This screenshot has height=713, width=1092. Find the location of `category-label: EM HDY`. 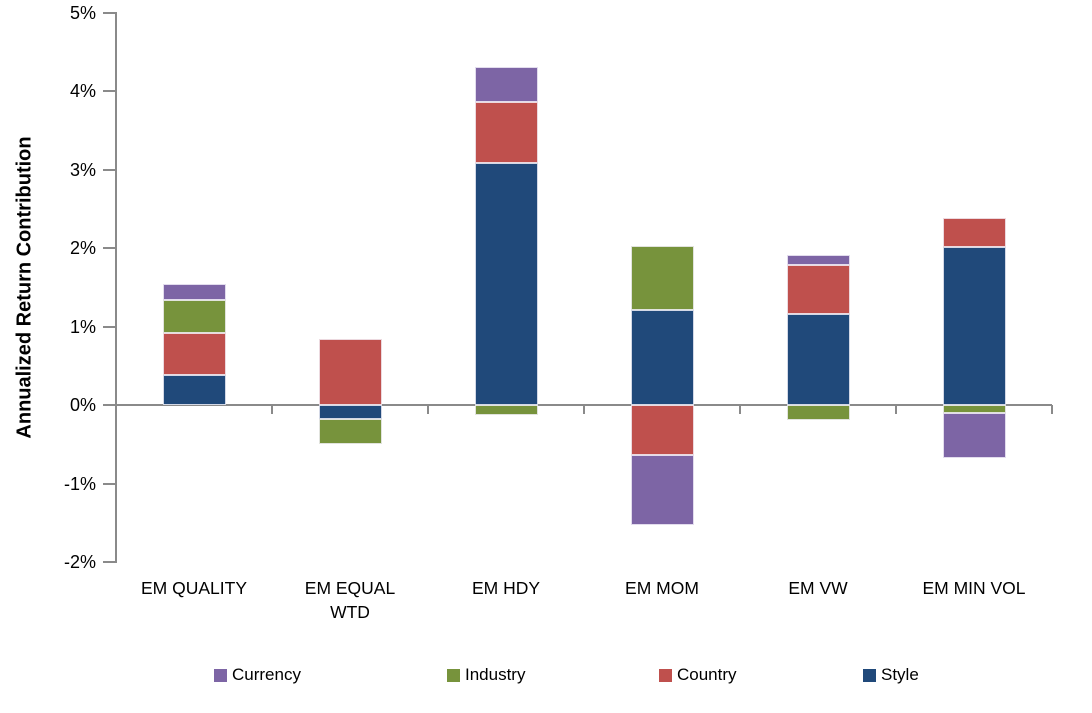

category-label: EM HDY is located at coordinates (506, 588).